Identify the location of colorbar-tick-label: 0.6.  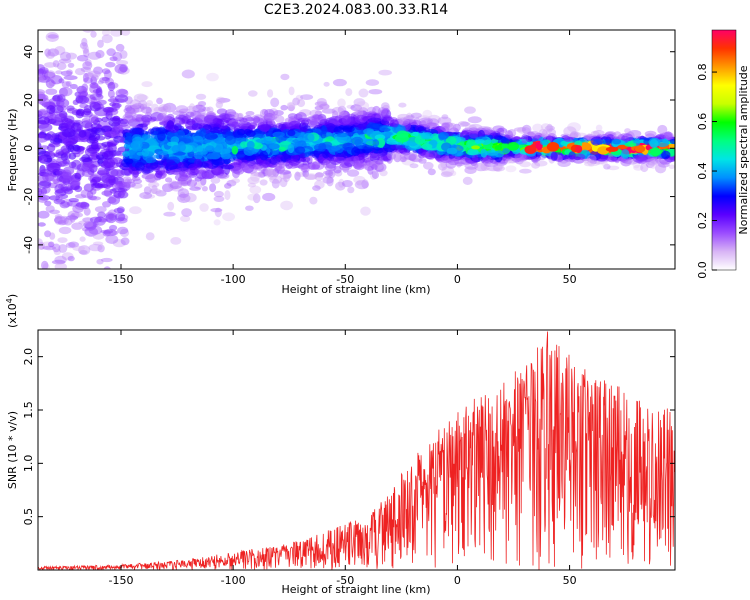
(702, 121).